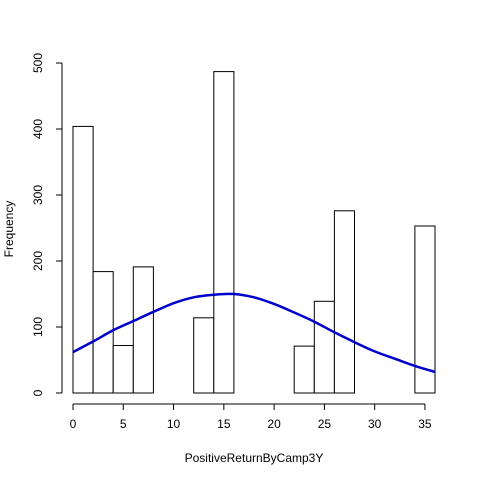 This screenshot has width=480, height=480. Describe the element at coordinates (254, 458) in the screenshot. I see `x-axis-label: PositiveReturnByCamp3Y` at that location.